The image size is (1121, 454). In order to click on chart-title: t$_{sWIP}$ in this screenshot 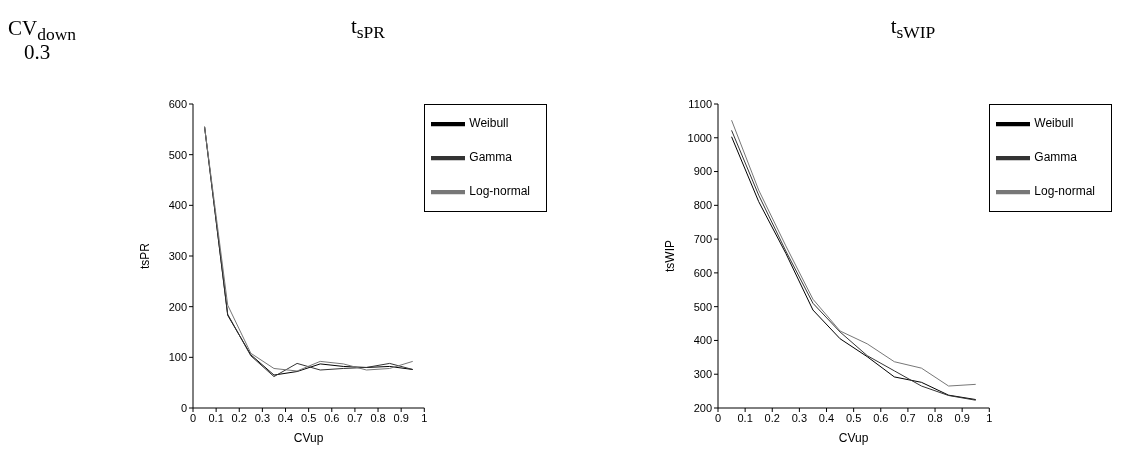, I will do `click(913, 29)`.